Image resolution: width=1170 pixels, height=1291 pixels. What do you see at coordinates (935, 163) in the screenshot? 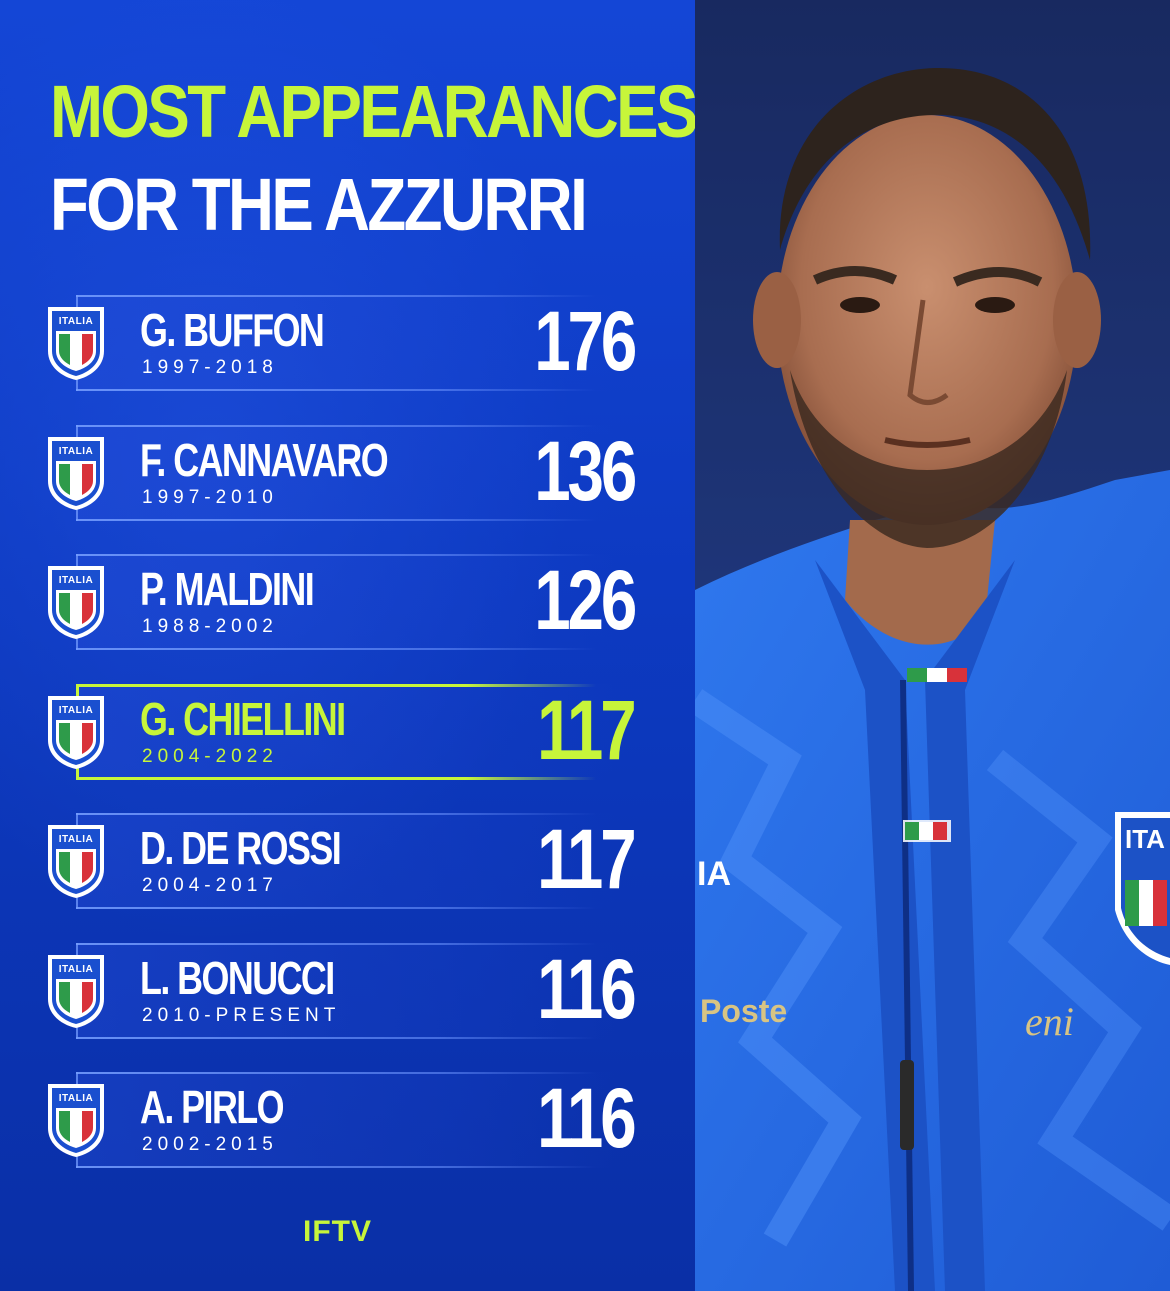
I see `hair-shape` at bounding box center [935, 163].